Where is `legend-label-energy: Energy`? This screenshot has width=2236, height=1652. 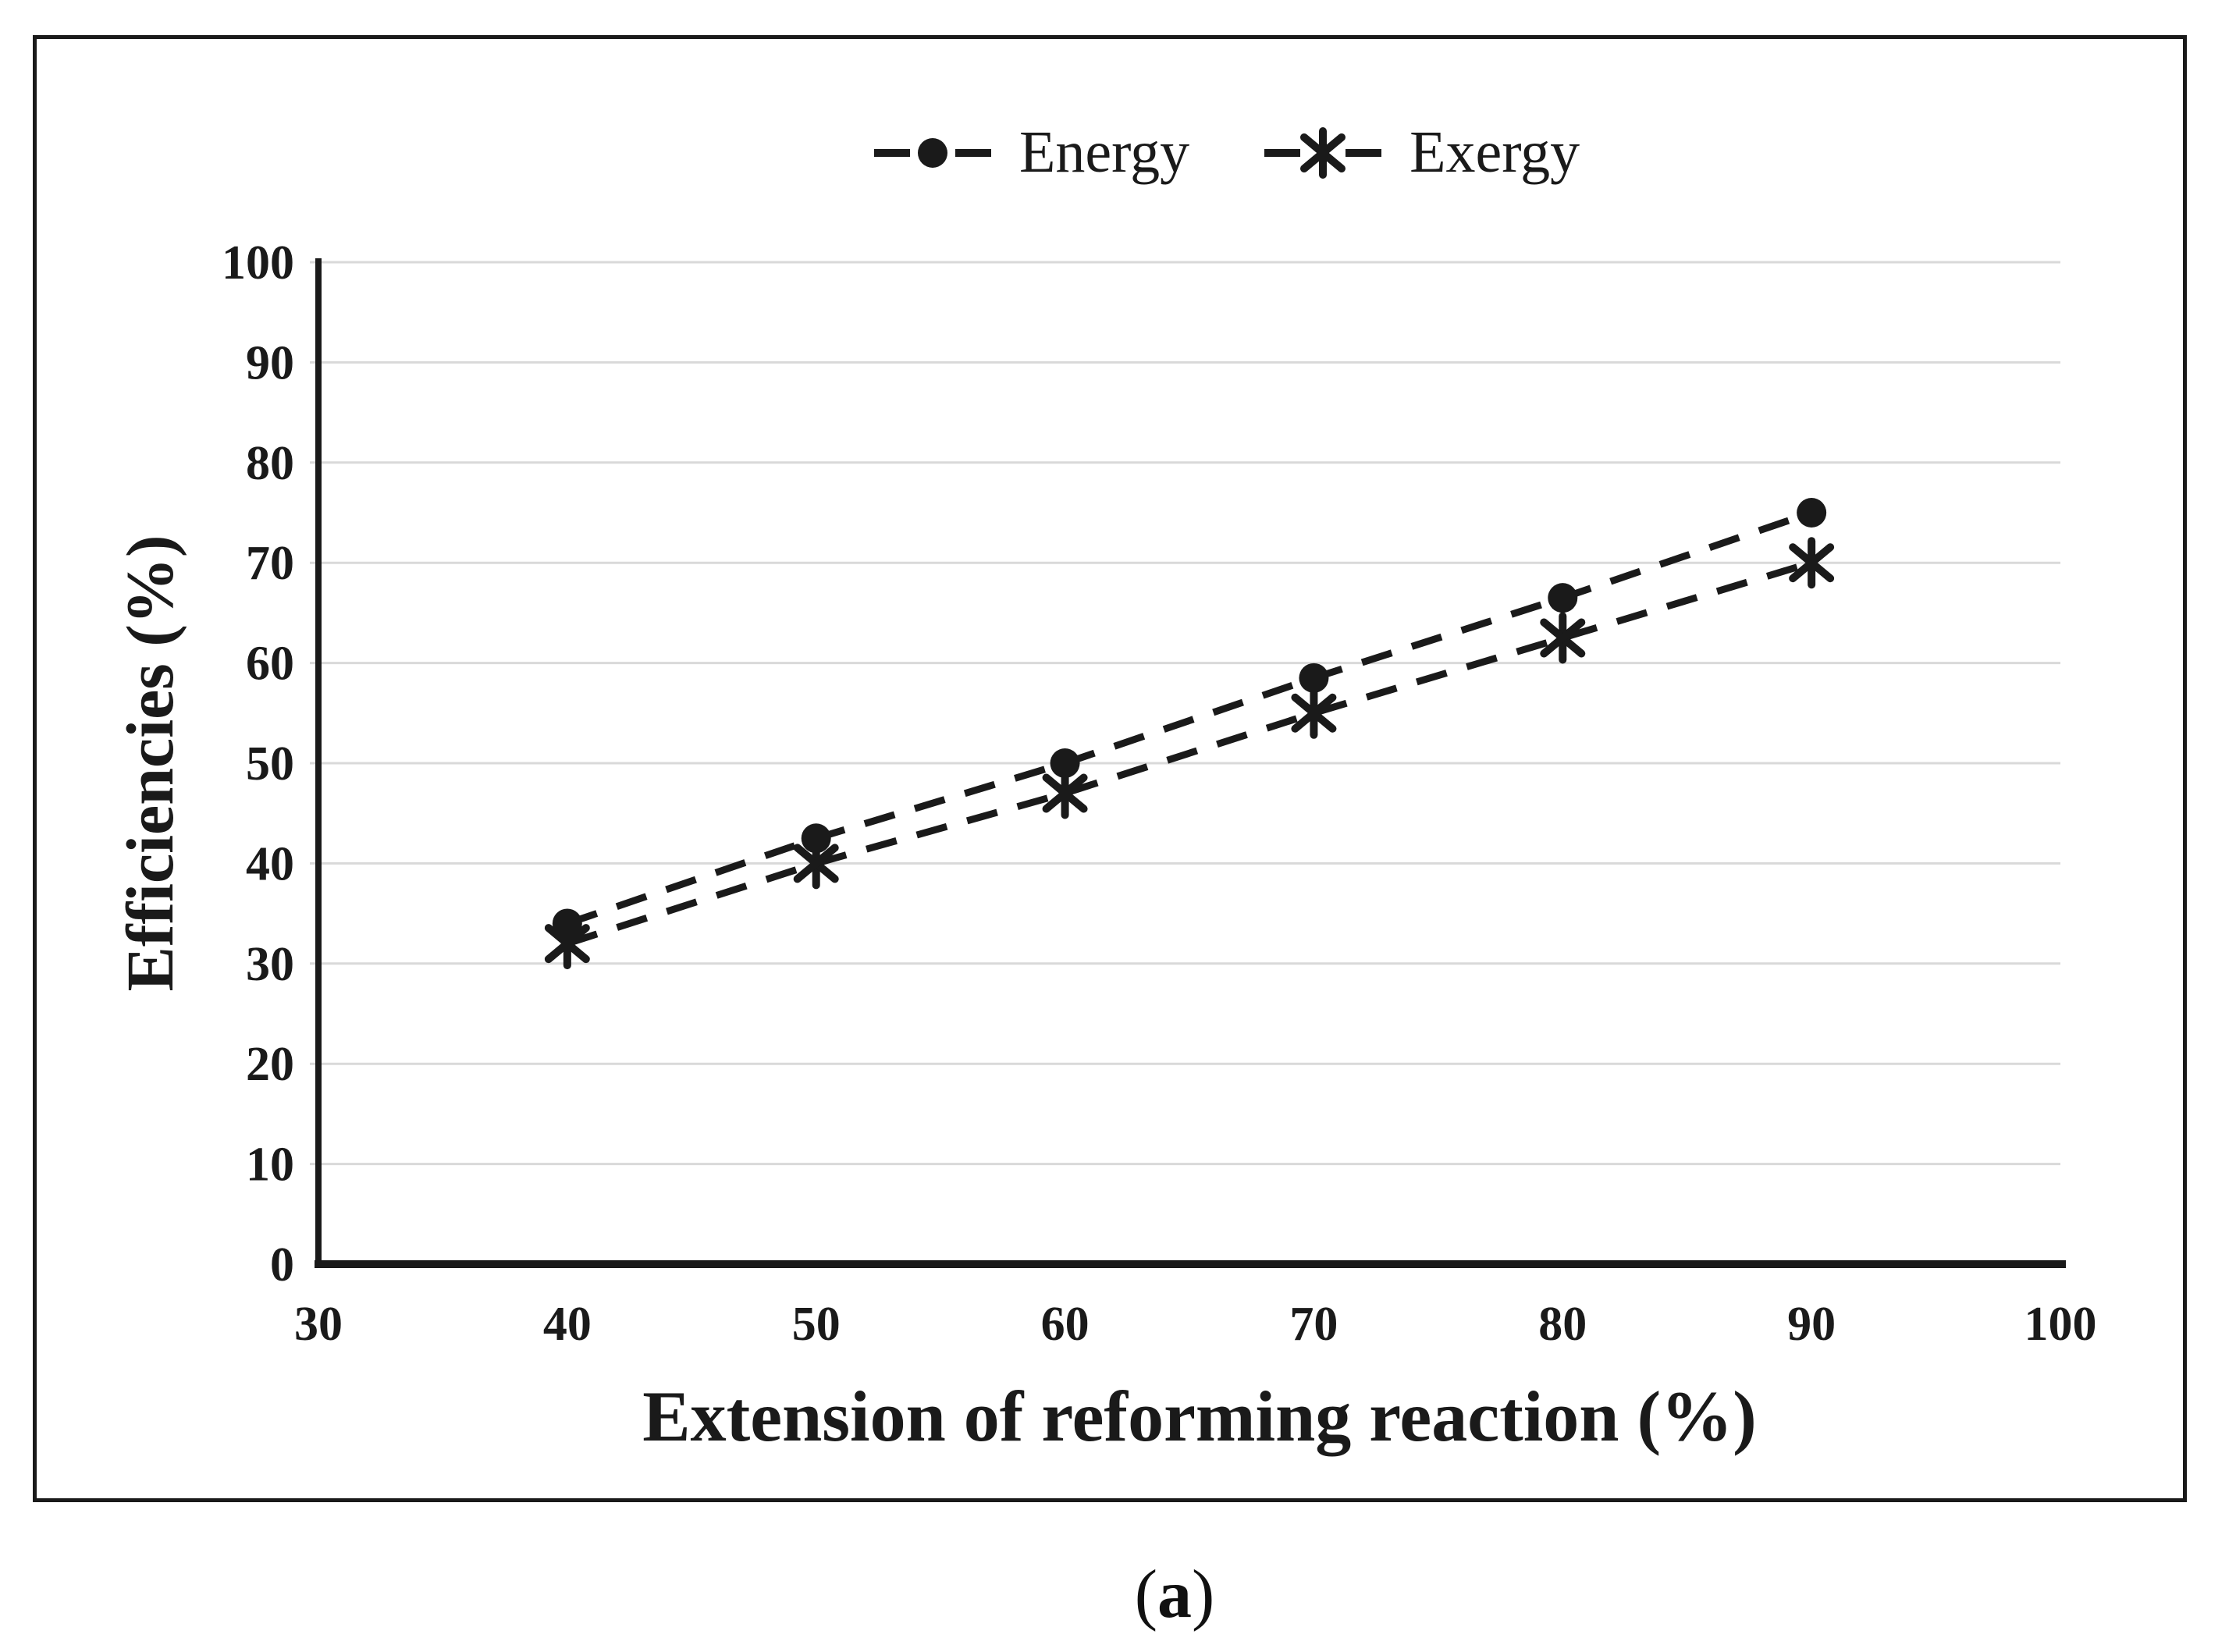
legend-label-energy: Energy is located at coordinates (1104, 152).